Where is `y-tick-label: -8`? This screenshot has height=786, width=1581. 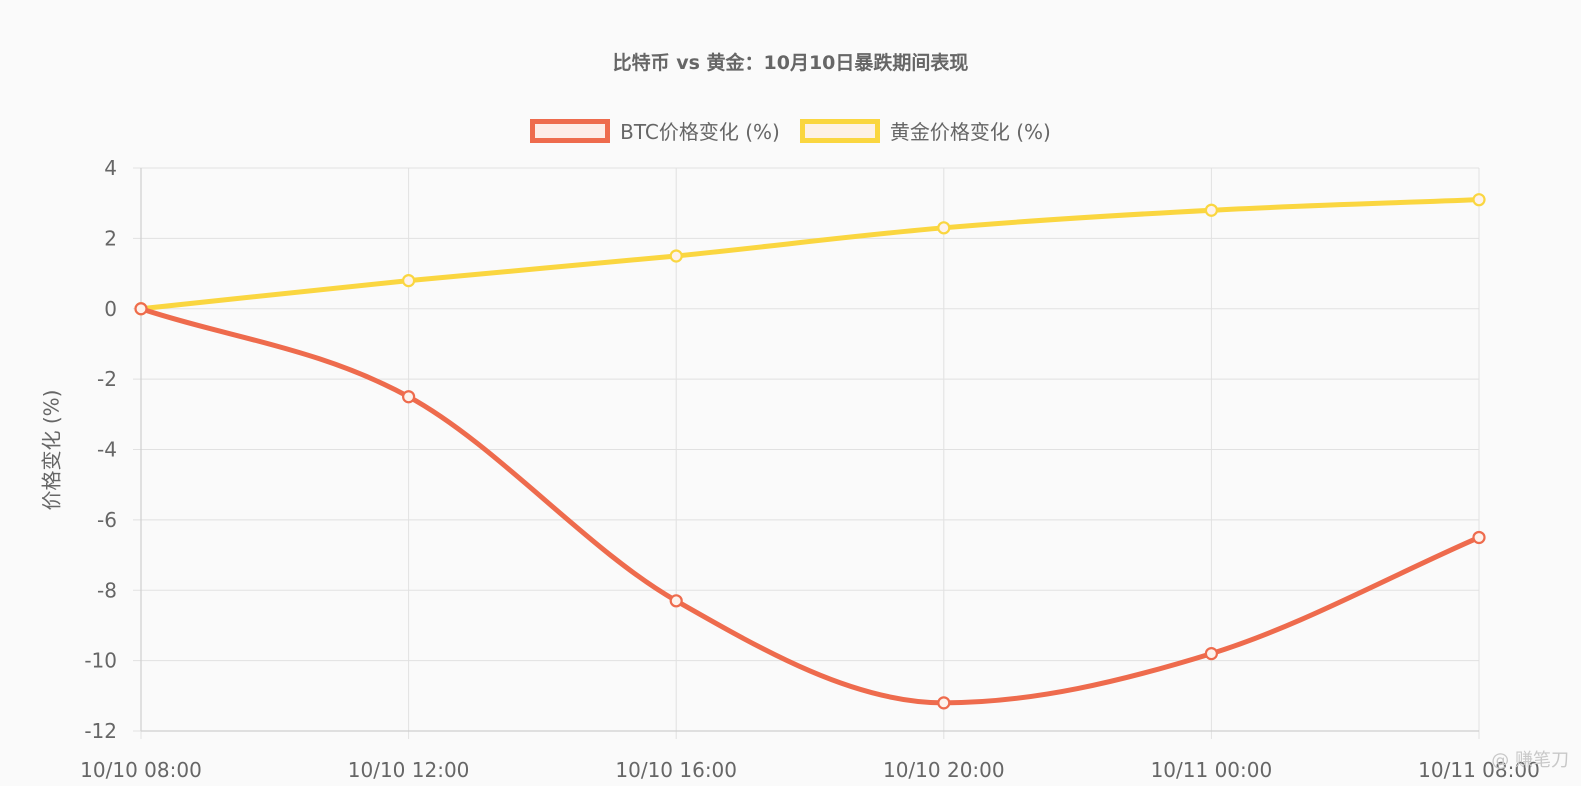
y-tick-label: -8 is located at coordinates (107, 590).